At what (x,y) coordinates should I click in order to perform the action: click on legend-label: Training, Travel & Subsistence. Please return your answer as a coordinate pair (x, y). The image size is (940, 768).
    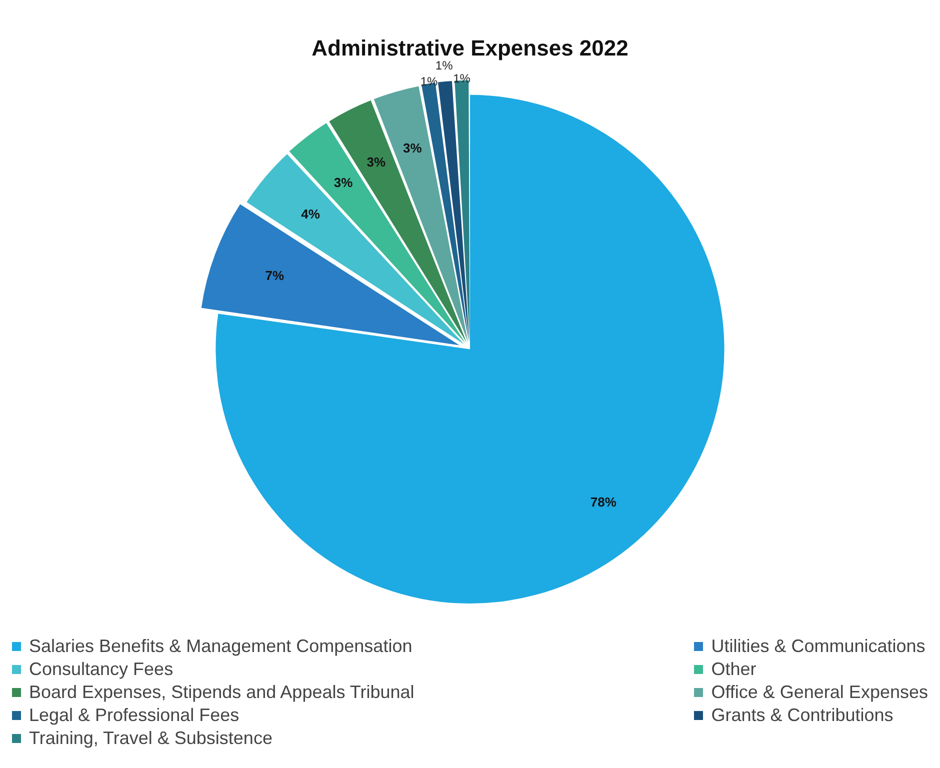
    Looking at the image, I should click on (150, 738).